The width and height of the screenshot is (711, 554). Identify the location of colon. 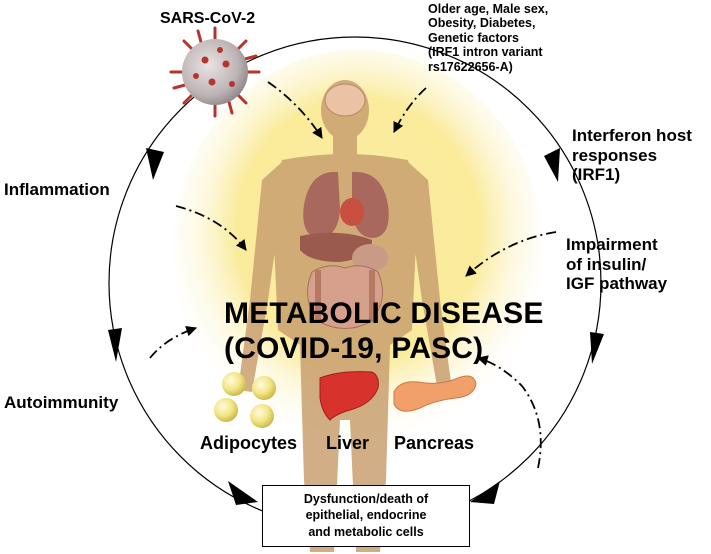
(345, 296).